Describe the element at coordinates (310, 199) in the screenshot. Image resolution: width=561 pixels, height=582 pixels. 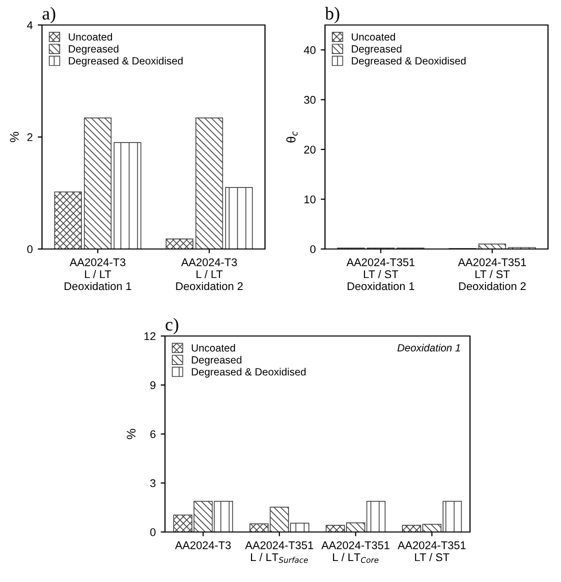
I see `y-tick-label: 10` at that location.